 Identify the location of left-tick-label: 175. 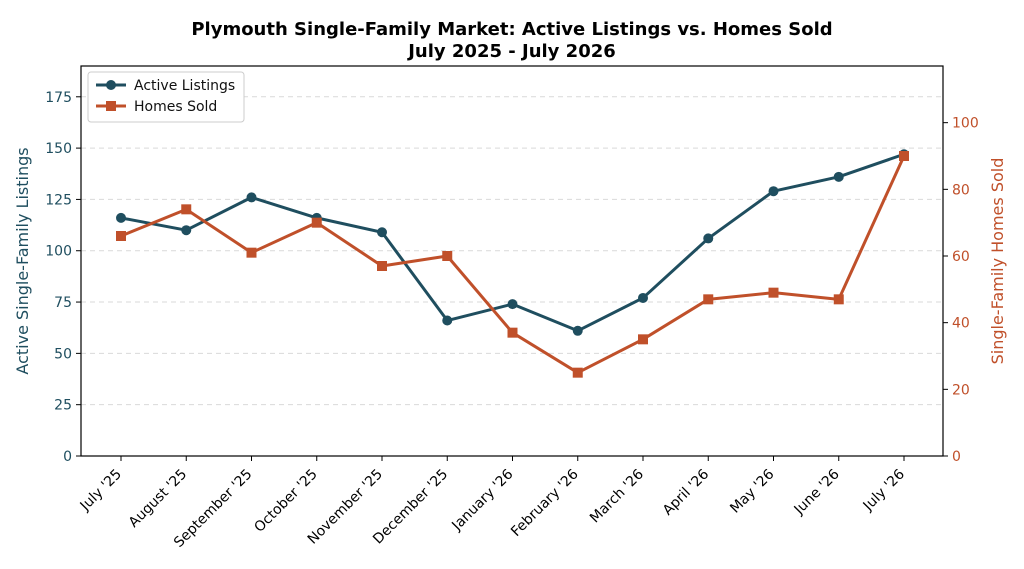
(58, 98).